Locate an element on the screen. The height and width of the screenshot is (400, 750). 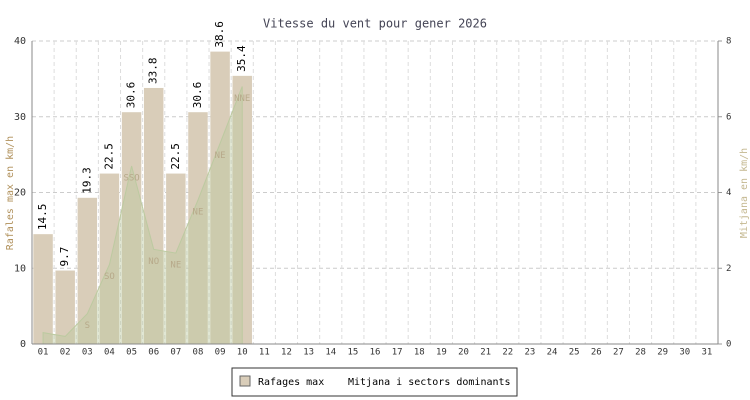
y-tick-label: 0 is located at coordinates (23, 344).